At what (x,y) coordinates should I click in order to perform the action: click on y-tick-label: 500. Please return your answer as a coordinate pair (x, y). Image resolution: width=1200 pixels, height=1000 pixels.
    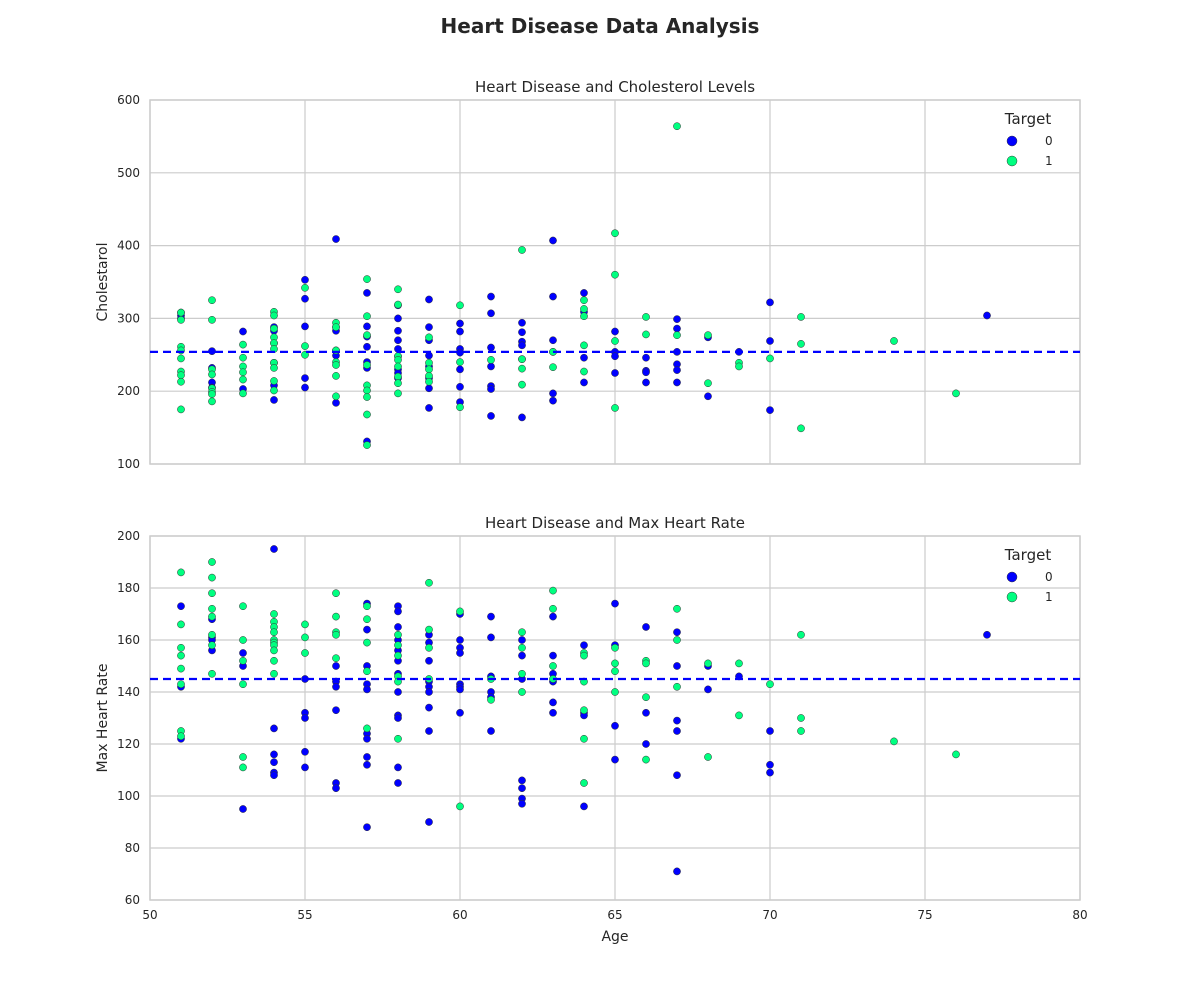
    Looking at the image, I should click on (128, 173).